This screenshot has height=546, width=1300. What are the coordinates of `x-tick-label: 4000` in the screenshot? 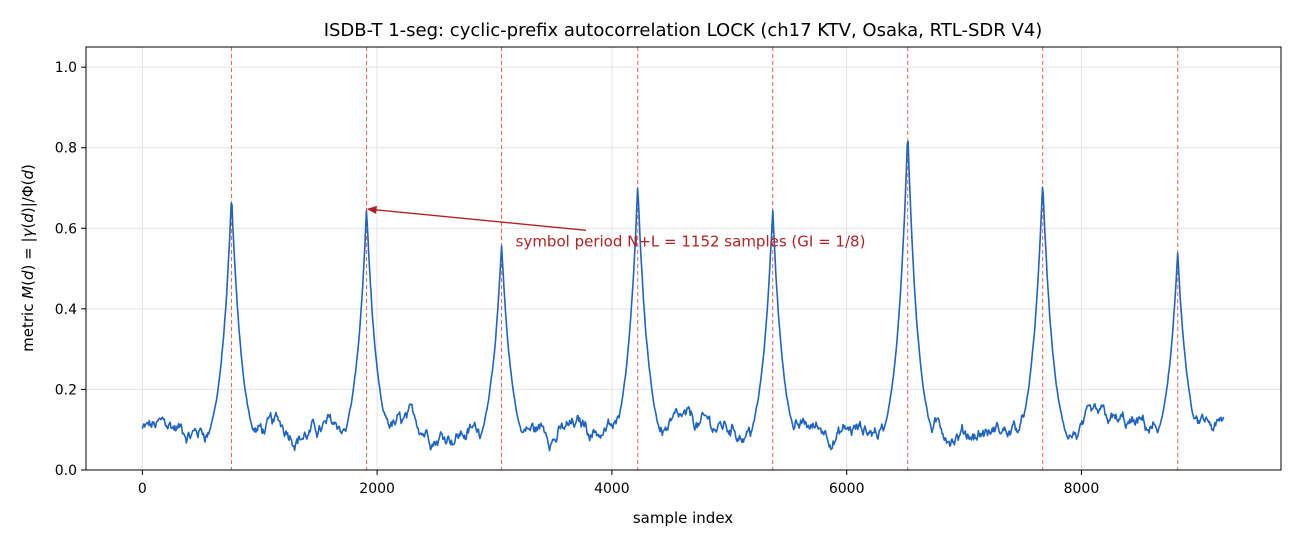 It's located at (612, 489).